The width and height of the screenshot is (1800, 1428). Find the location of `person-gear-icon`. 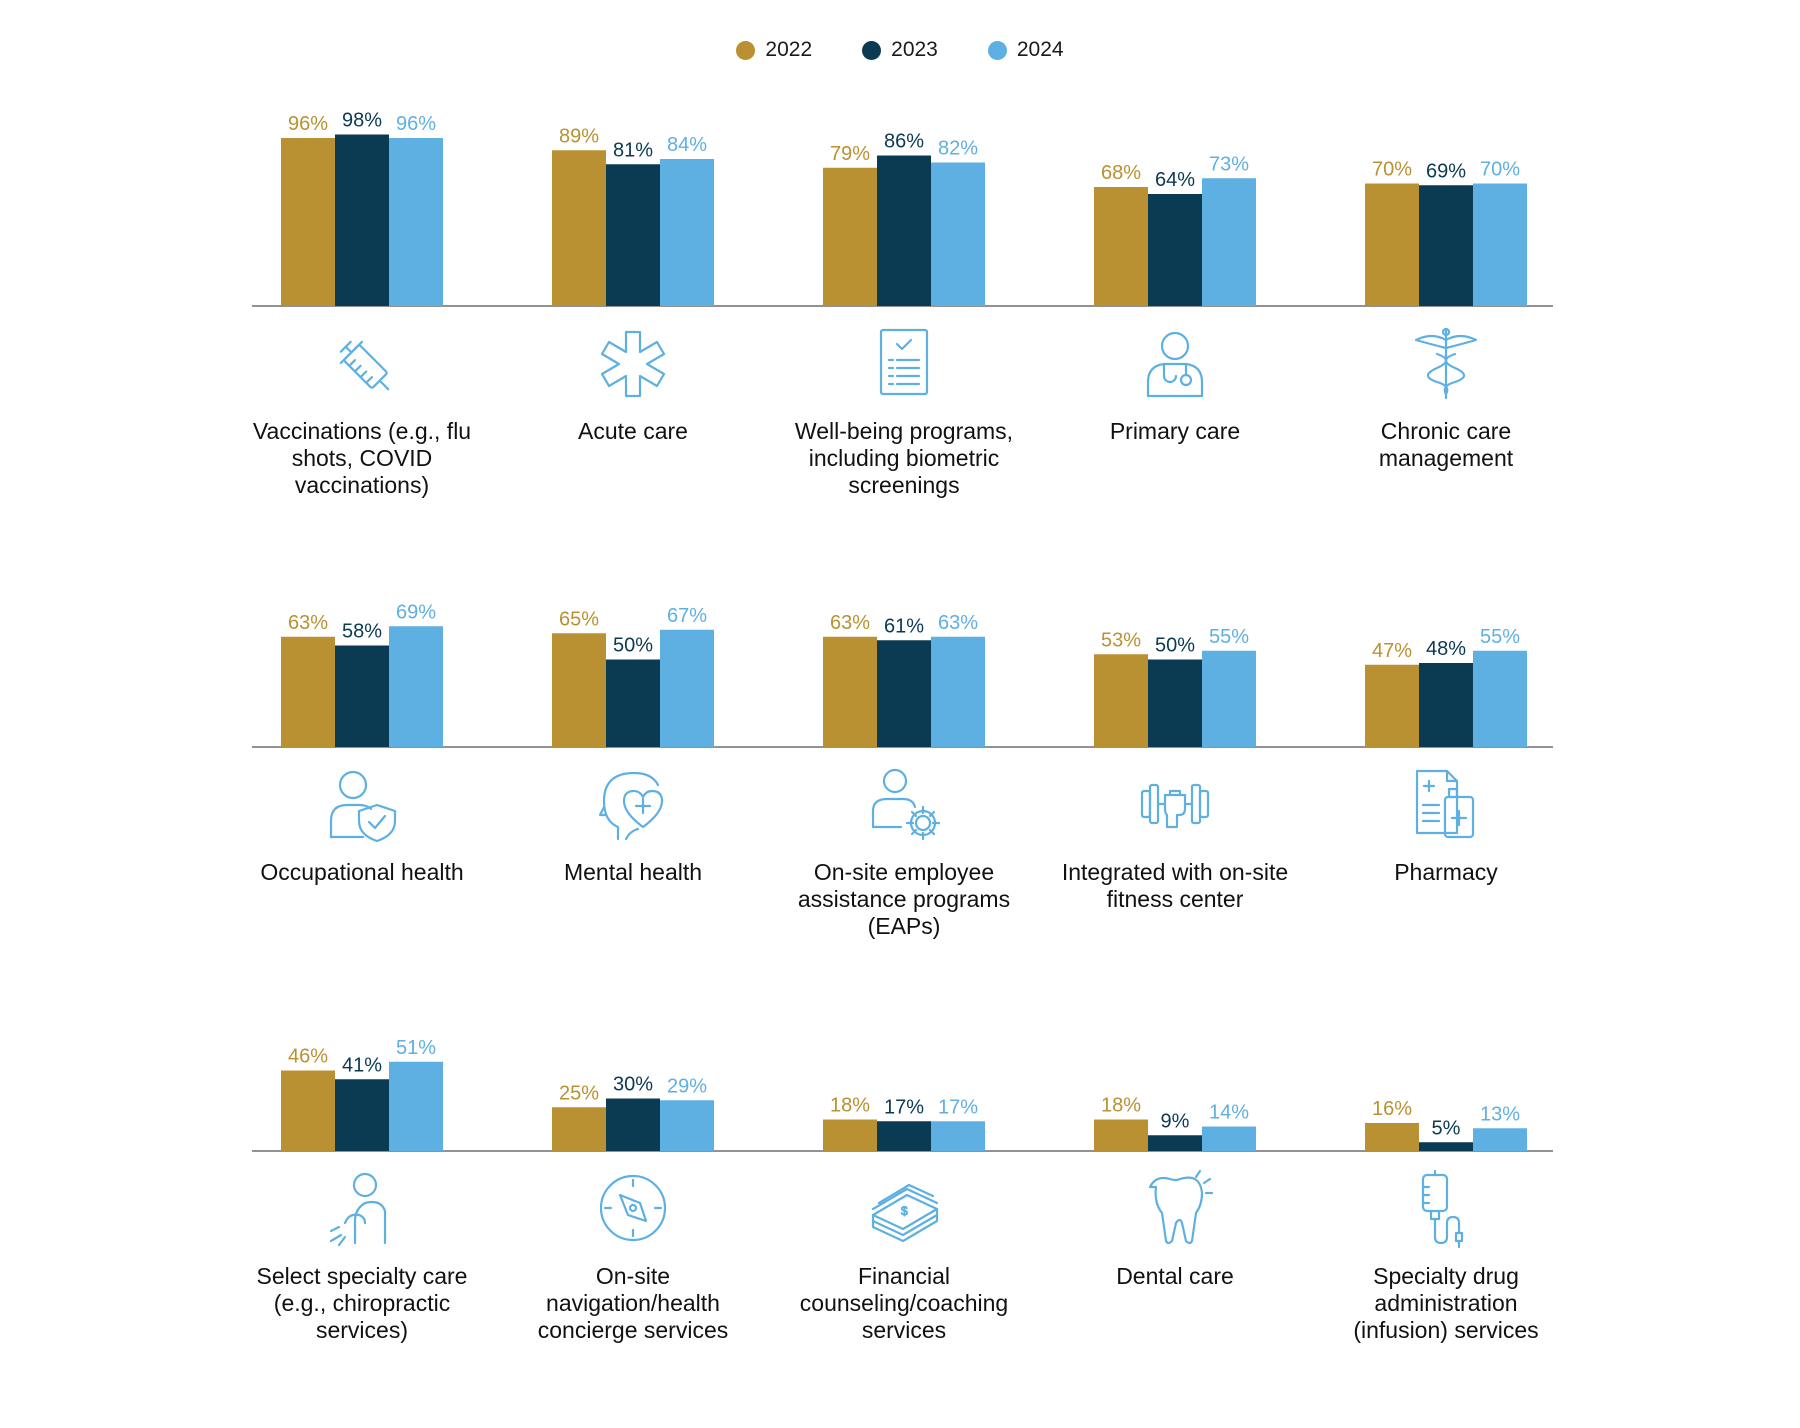

person-gear-icon is located at coordinates (906, 804).